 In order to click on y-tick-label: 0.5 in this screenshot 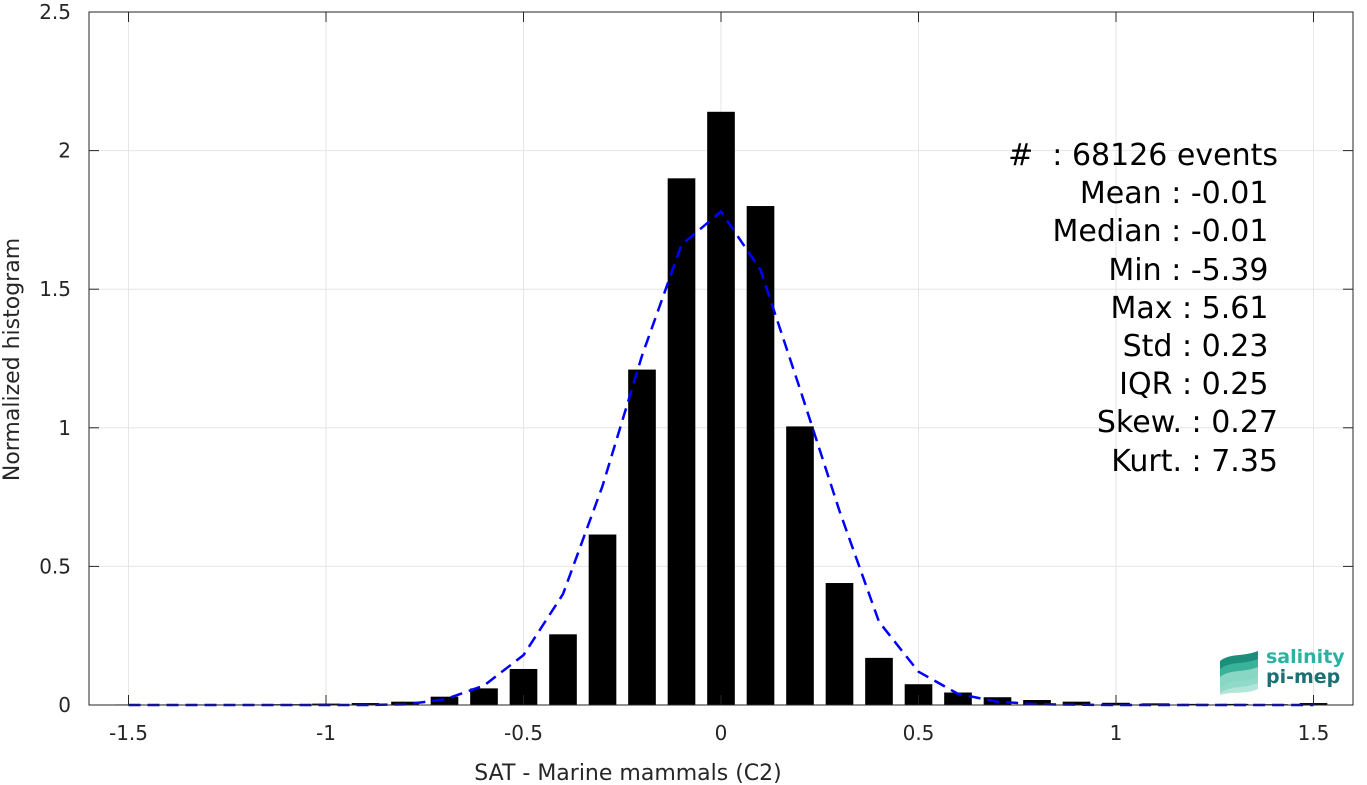, I will do `click(55, 566)`.